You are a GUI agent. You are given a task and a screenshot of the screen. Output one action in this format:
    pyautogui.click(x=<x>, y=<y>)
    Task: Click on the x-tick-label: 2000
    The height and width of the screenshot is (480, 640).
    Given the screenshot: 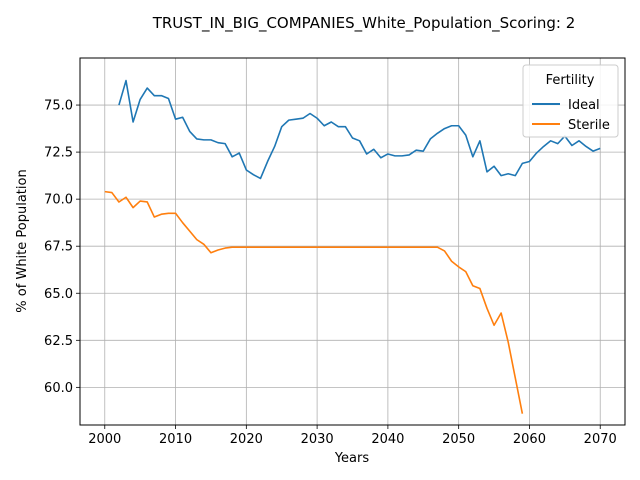 What is the action you would take?
    pyautogui.click(x=104, y=439)
    